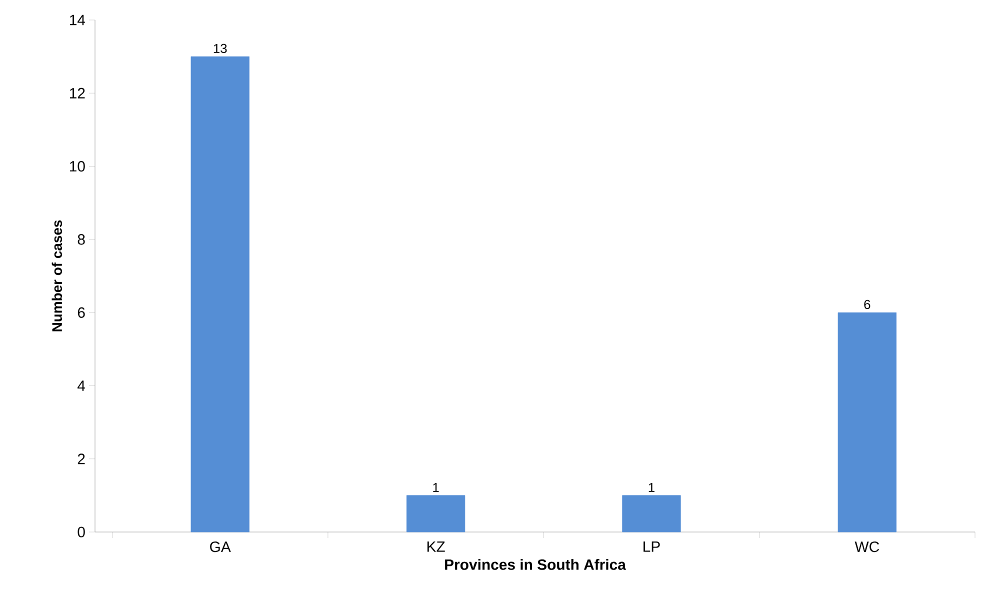 This screenshot has width=987, height=599. What do you see at coordinates (535, 564) in the screenshot?
I see `x-axis-title: Provinces in South Africa` at bounding box center [535, 564].